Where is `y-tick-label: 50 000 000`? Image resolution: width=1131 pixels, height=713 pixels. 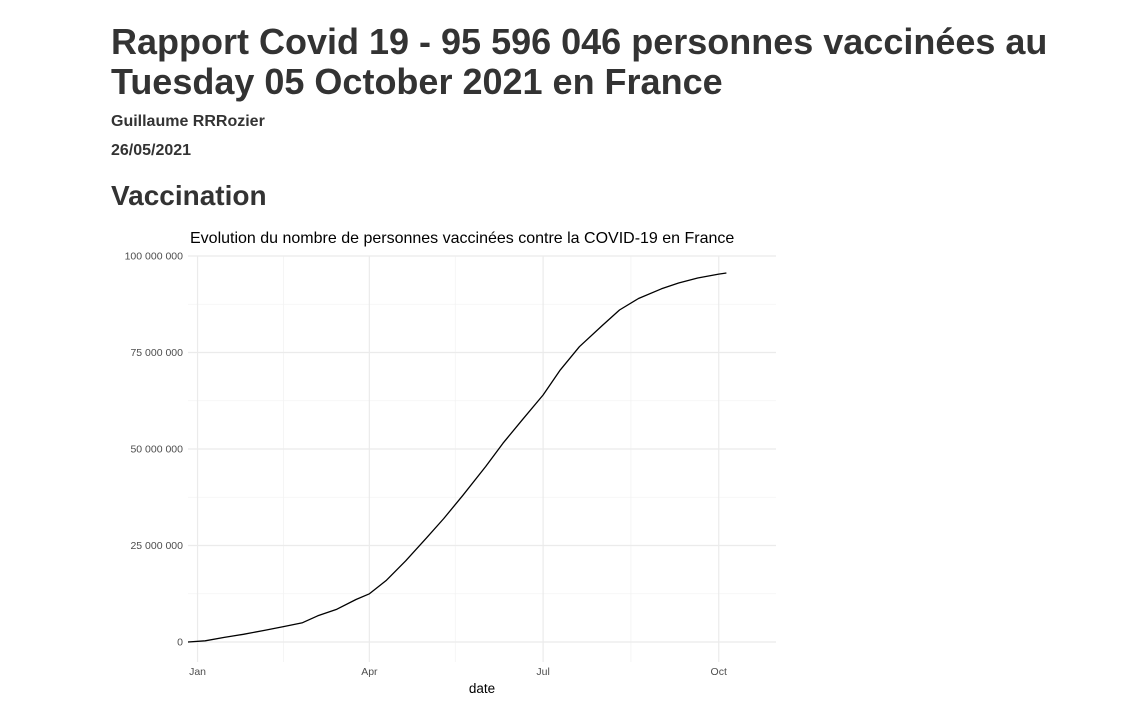
y-tick-label: 50 000 000 is located at coordinates (156, 450).